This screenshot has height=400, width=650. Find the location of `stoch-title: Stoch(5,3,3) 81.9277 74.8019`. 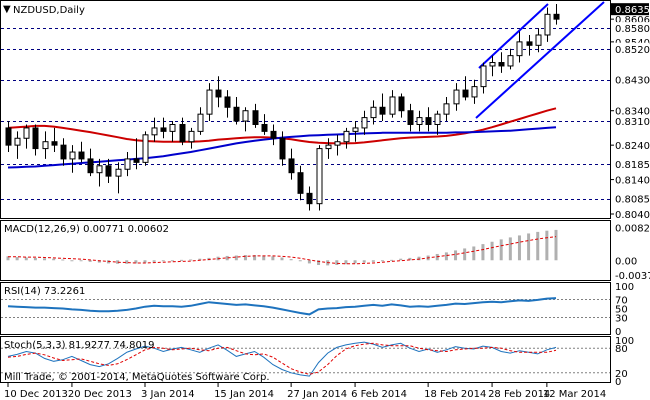

stoch-title: Stoch(5,3,3) 81.9277 74.8019 is located at coordinates (79, 345).